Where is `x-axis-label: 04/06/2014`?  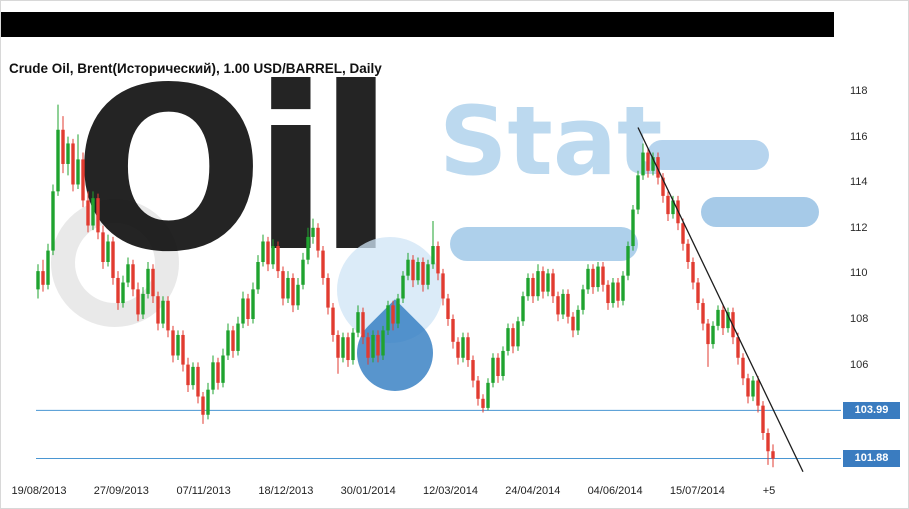 x-axis-label: 04/06/2014 is located at coordinates (615, 491).